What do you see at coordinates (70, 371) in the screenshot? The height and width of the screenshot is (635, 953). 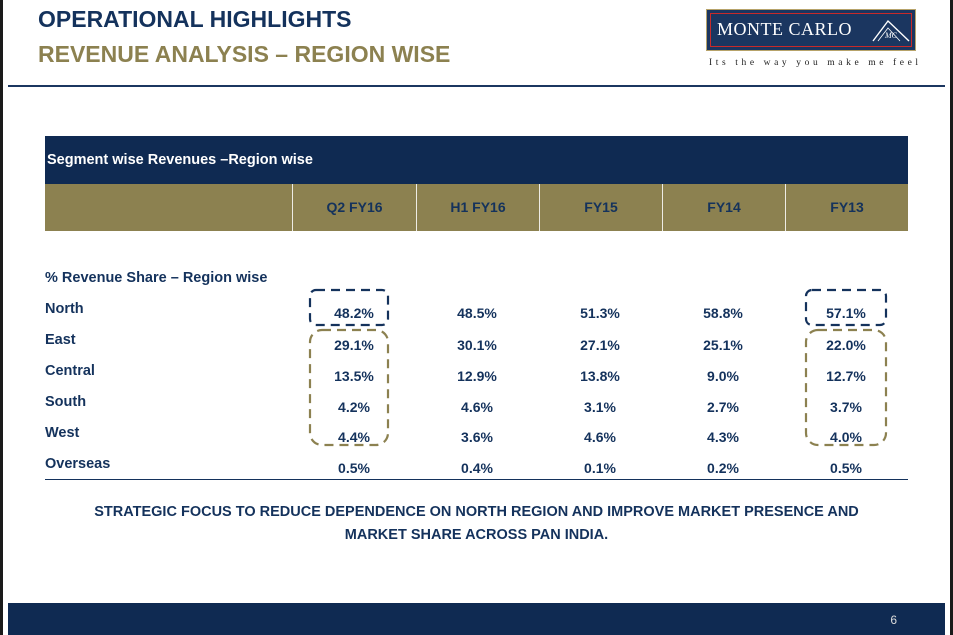 I see `row-label-central: Central` at bounding box center [70, 371].